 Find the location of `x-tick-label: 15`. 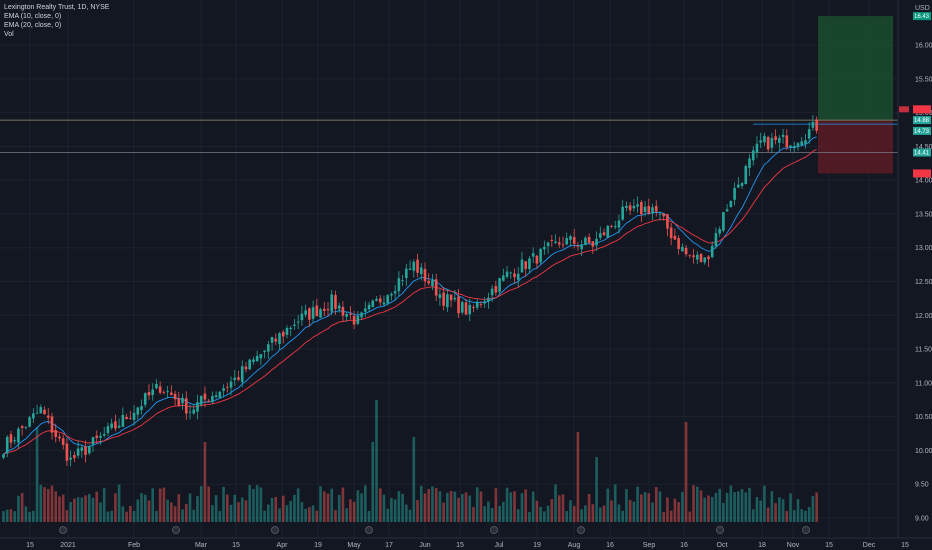

x-tick-label: 15 is located at coordinates (905, 545).